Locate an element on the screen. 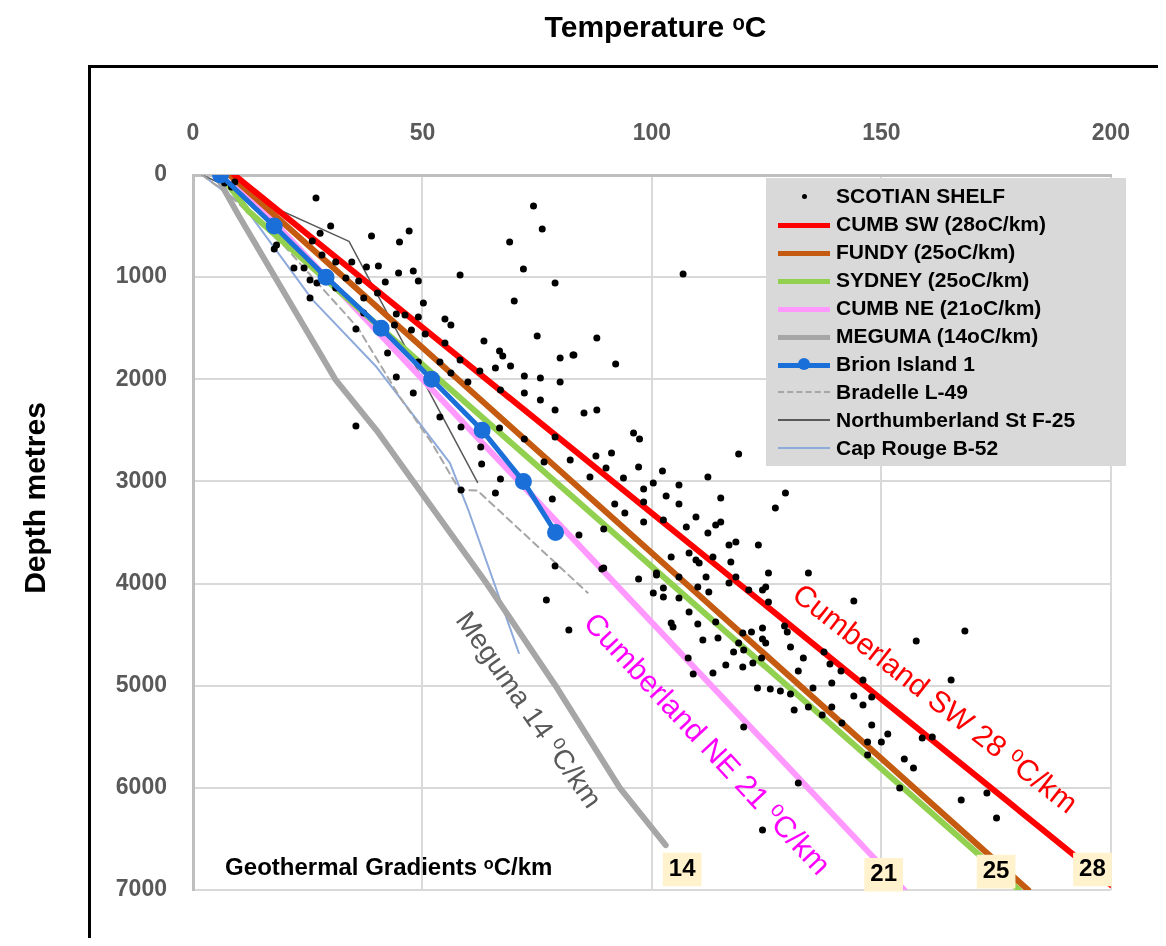  legend-label: Brion Island 1 is located at coordinates (905, 364).